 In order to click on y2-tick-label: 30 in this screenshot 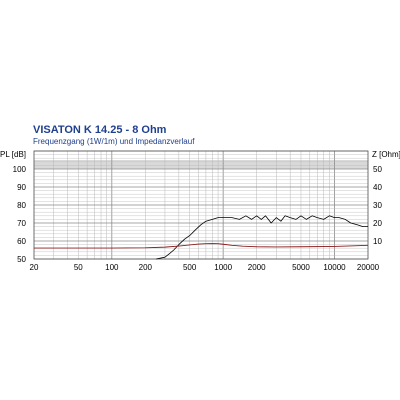, I will do `click(377, 205)`.